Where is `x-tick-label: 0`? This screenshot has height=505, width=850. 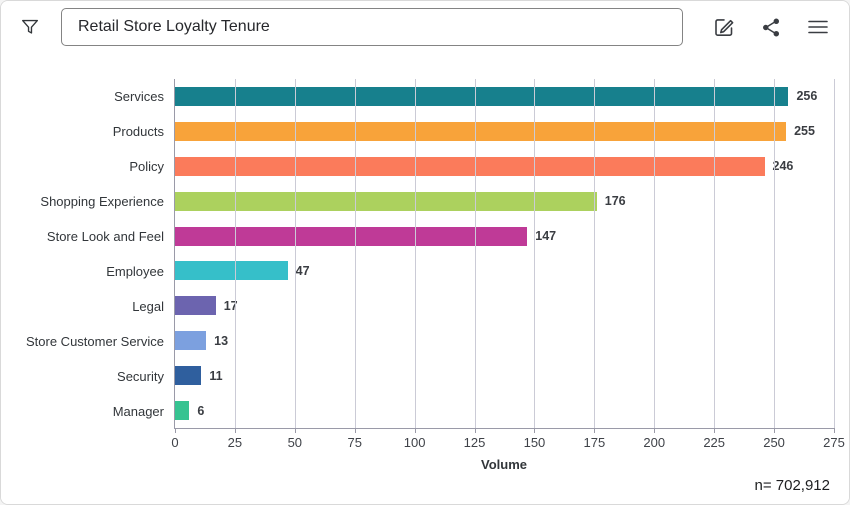 x-tick-label: 0 is located at coordinates (175, 442).